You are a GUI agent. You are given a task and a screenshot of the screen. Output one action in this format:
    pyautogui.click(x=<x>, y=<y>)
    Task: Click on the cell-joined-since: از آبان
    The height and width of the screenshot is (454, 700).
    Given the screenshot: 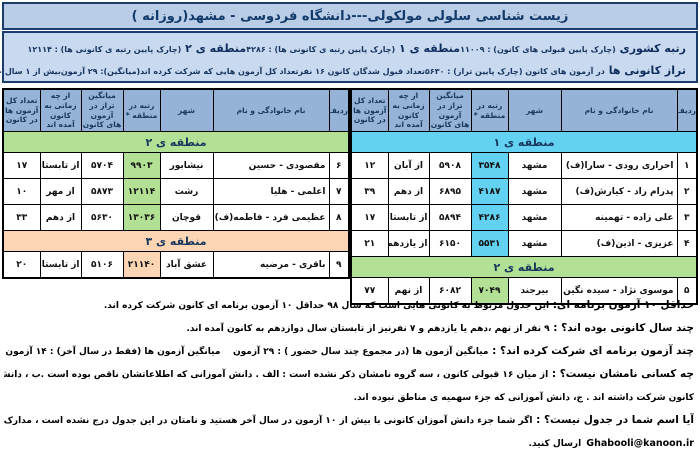 What is the action you would take?
    pyautogui.click(x=408, y=165)
    